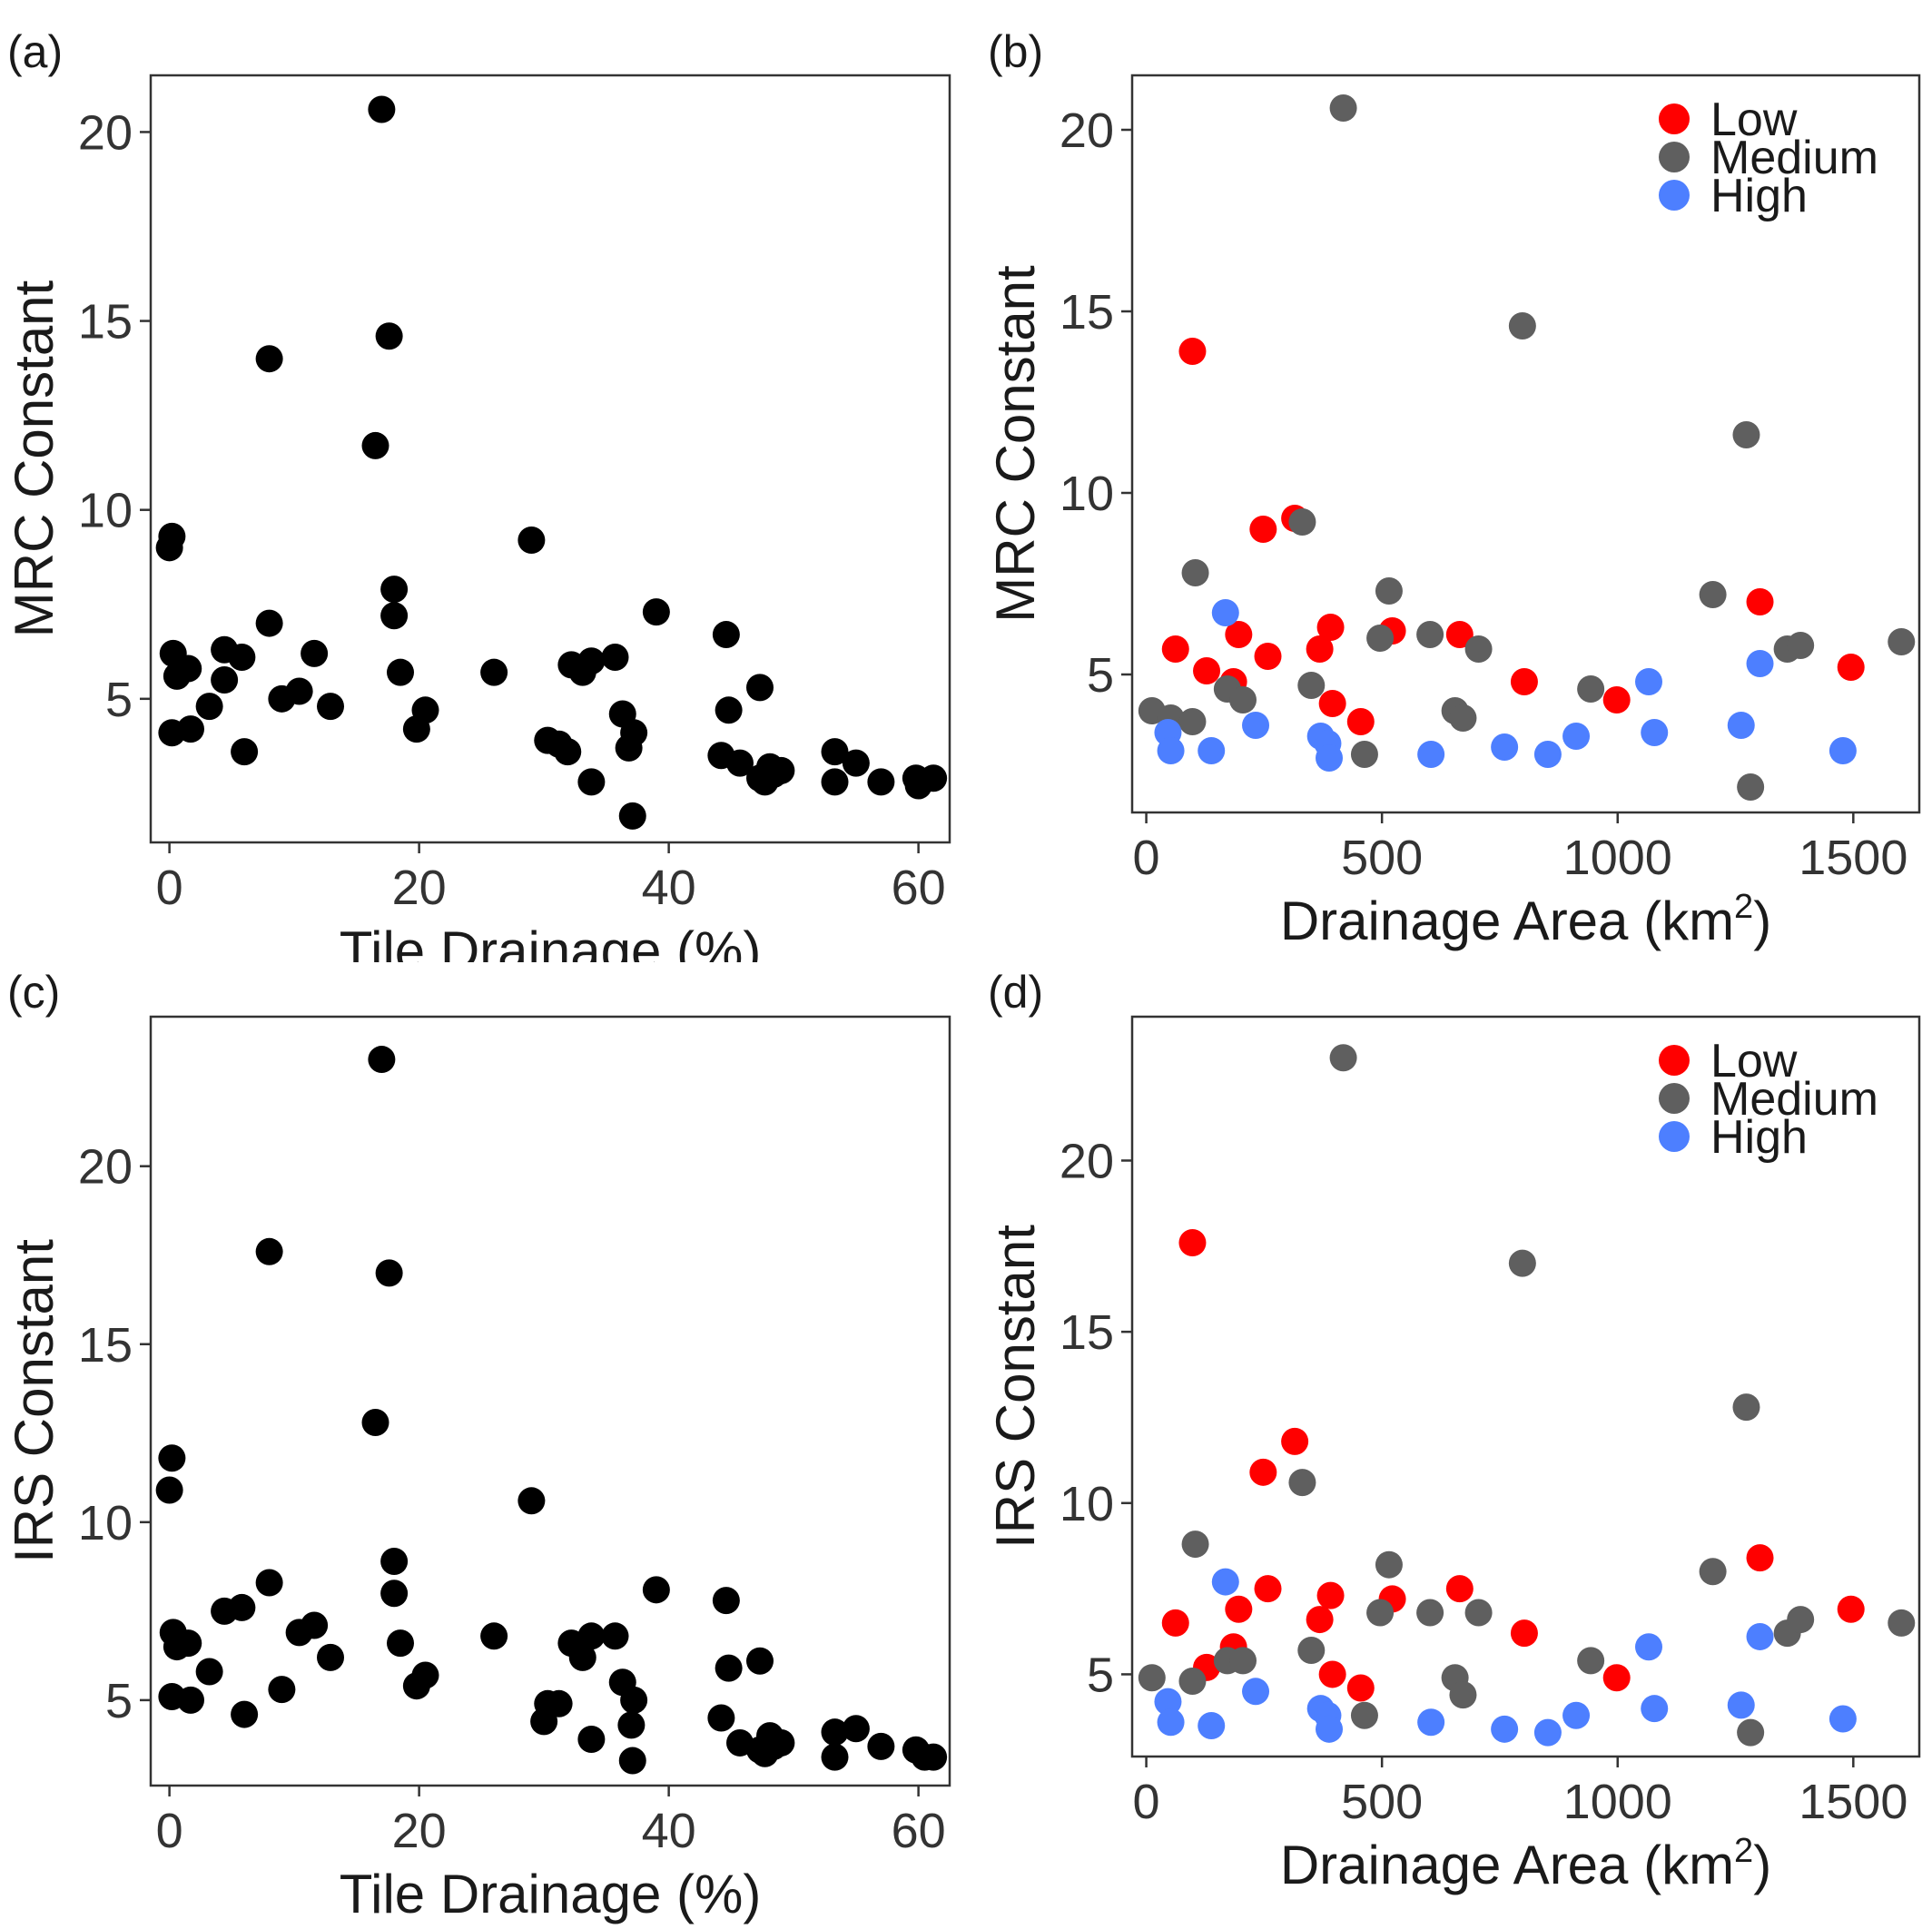 Image resolution: width=1932 pixels, height=1929 pixels. What do you see at coordinates (1675, 157) in the screenshot?
I see `legend-swatch-medium` at bounding box center [1675, 157].